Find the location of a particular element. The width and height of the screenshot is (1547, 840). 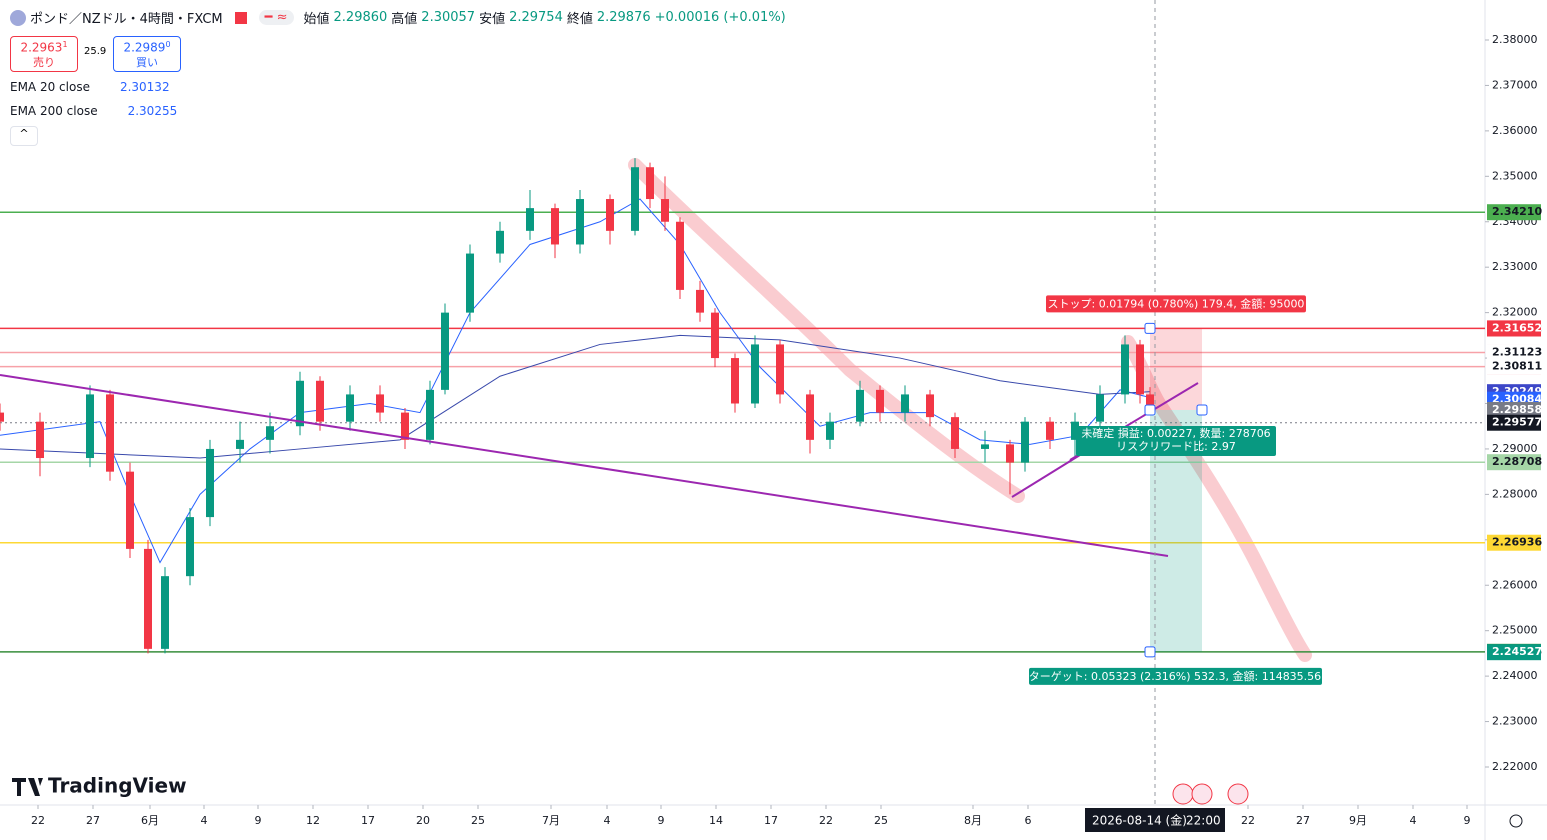

open-label: 始値 is located at coordinates (316, 19).